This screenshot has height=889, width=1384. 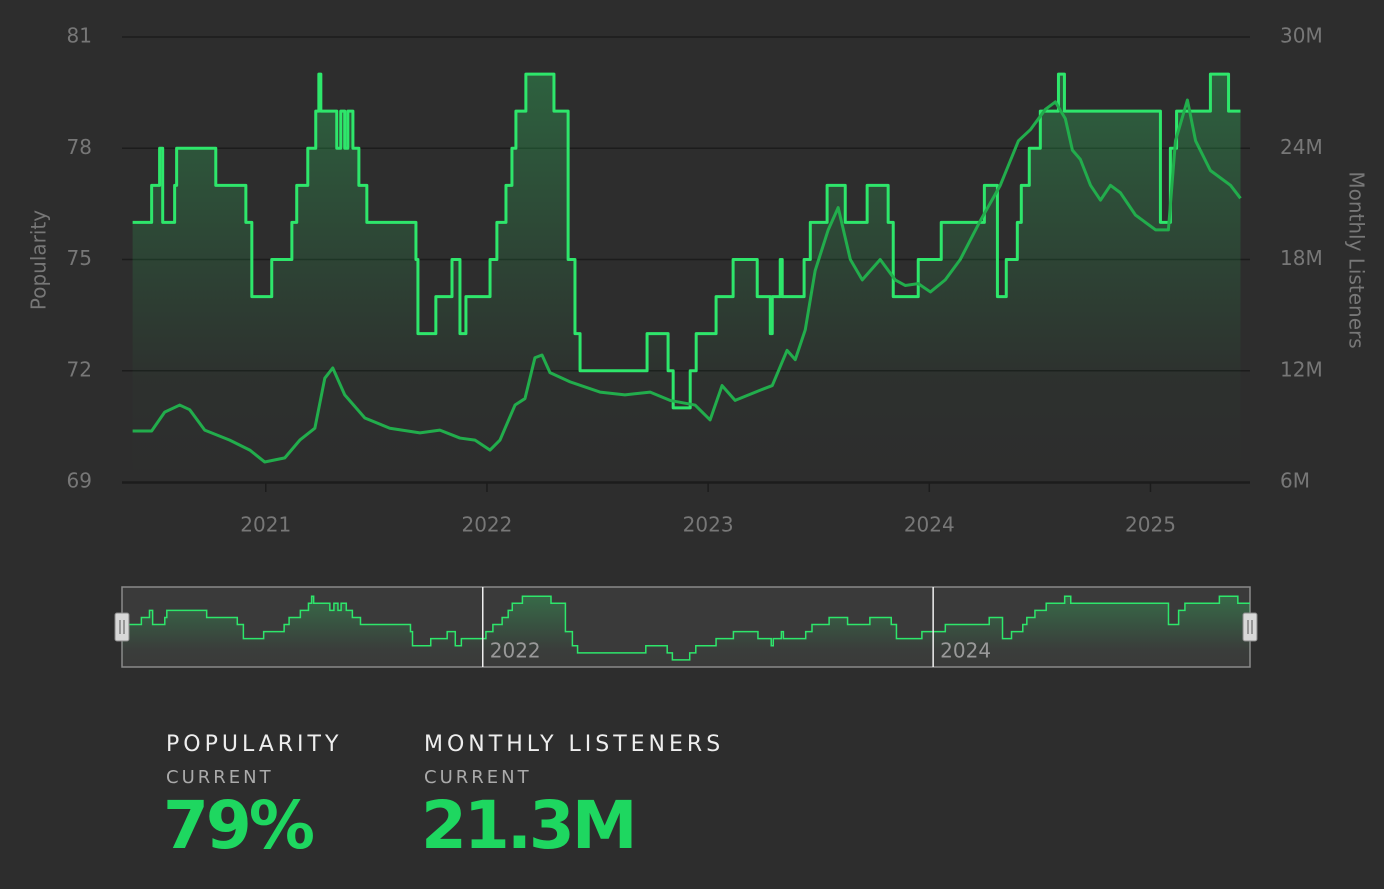 What do you see at coordinates (39, 260) in the screenshot?
I see `y-axis-title: Popularity` at bounding box center [39, 260].